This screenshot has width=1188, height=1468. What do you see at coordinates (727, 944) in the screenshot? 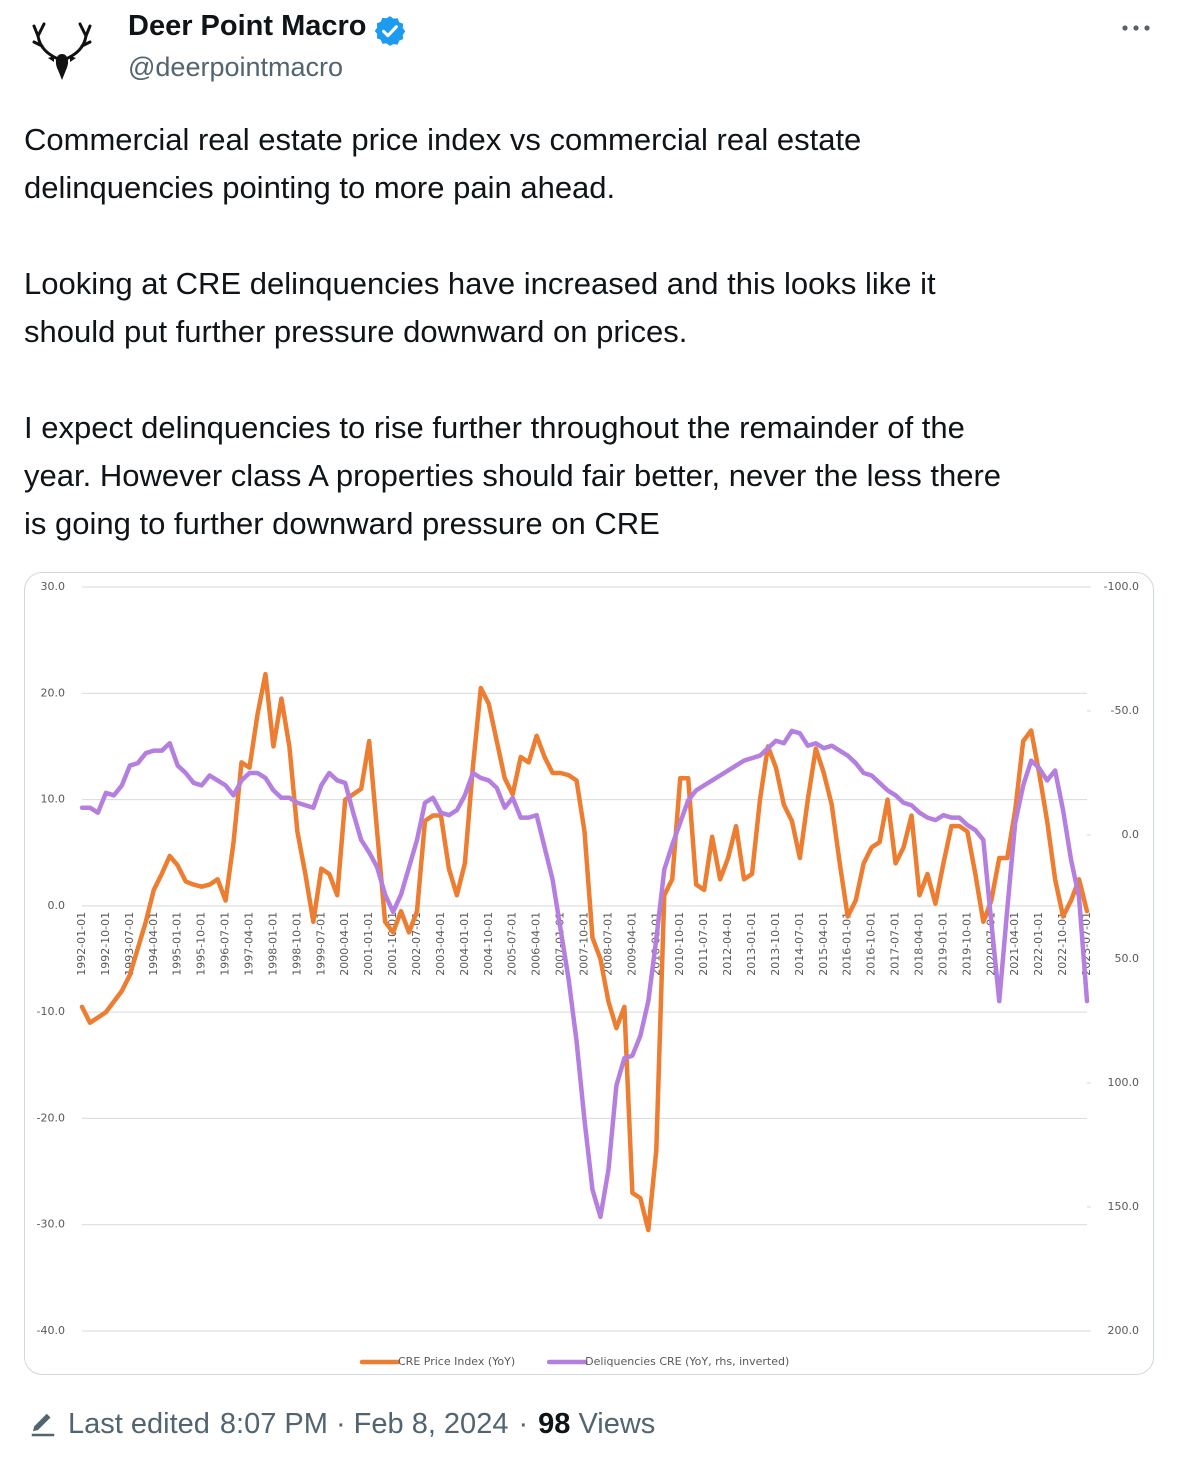
I see `x-tick-label: 2012-04-01` at bounding box center [727, 944].